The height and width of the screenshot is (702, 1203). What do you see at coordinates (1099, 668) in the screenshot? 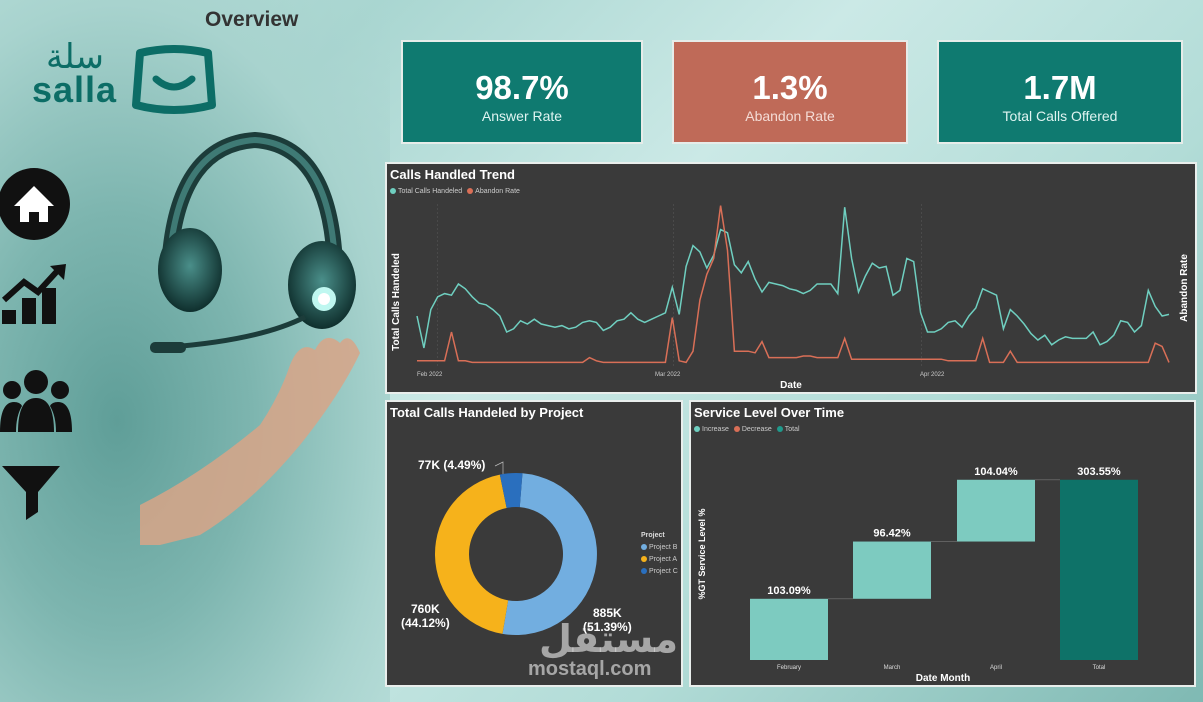
I see `x-tick-label: Total` at bounding box center [1099, 668].